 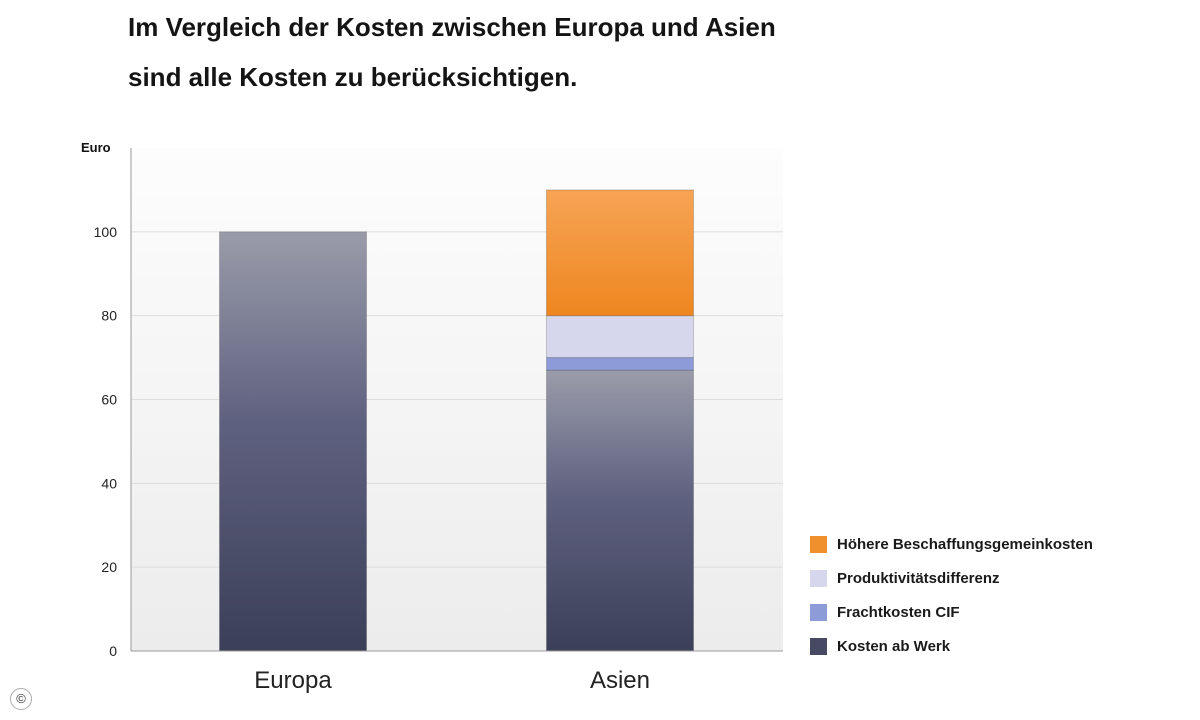 What do you see at coordinates (109, 567) in the screenshot?
I see `y-tick-label: 20` at bounding box center [109, 567].